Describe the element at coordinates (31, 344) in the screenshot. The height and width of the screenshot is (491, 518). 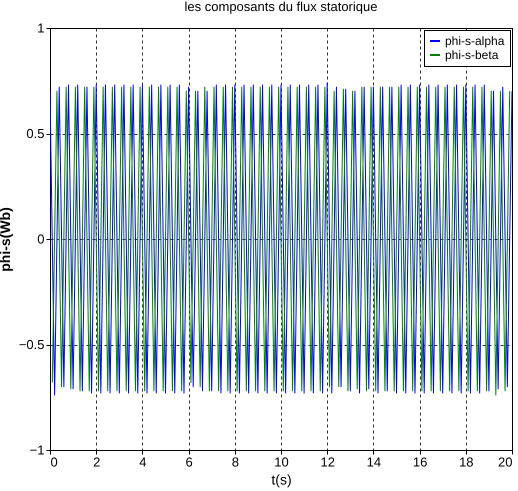
I see `y-tick-label: −0.5` at that location.